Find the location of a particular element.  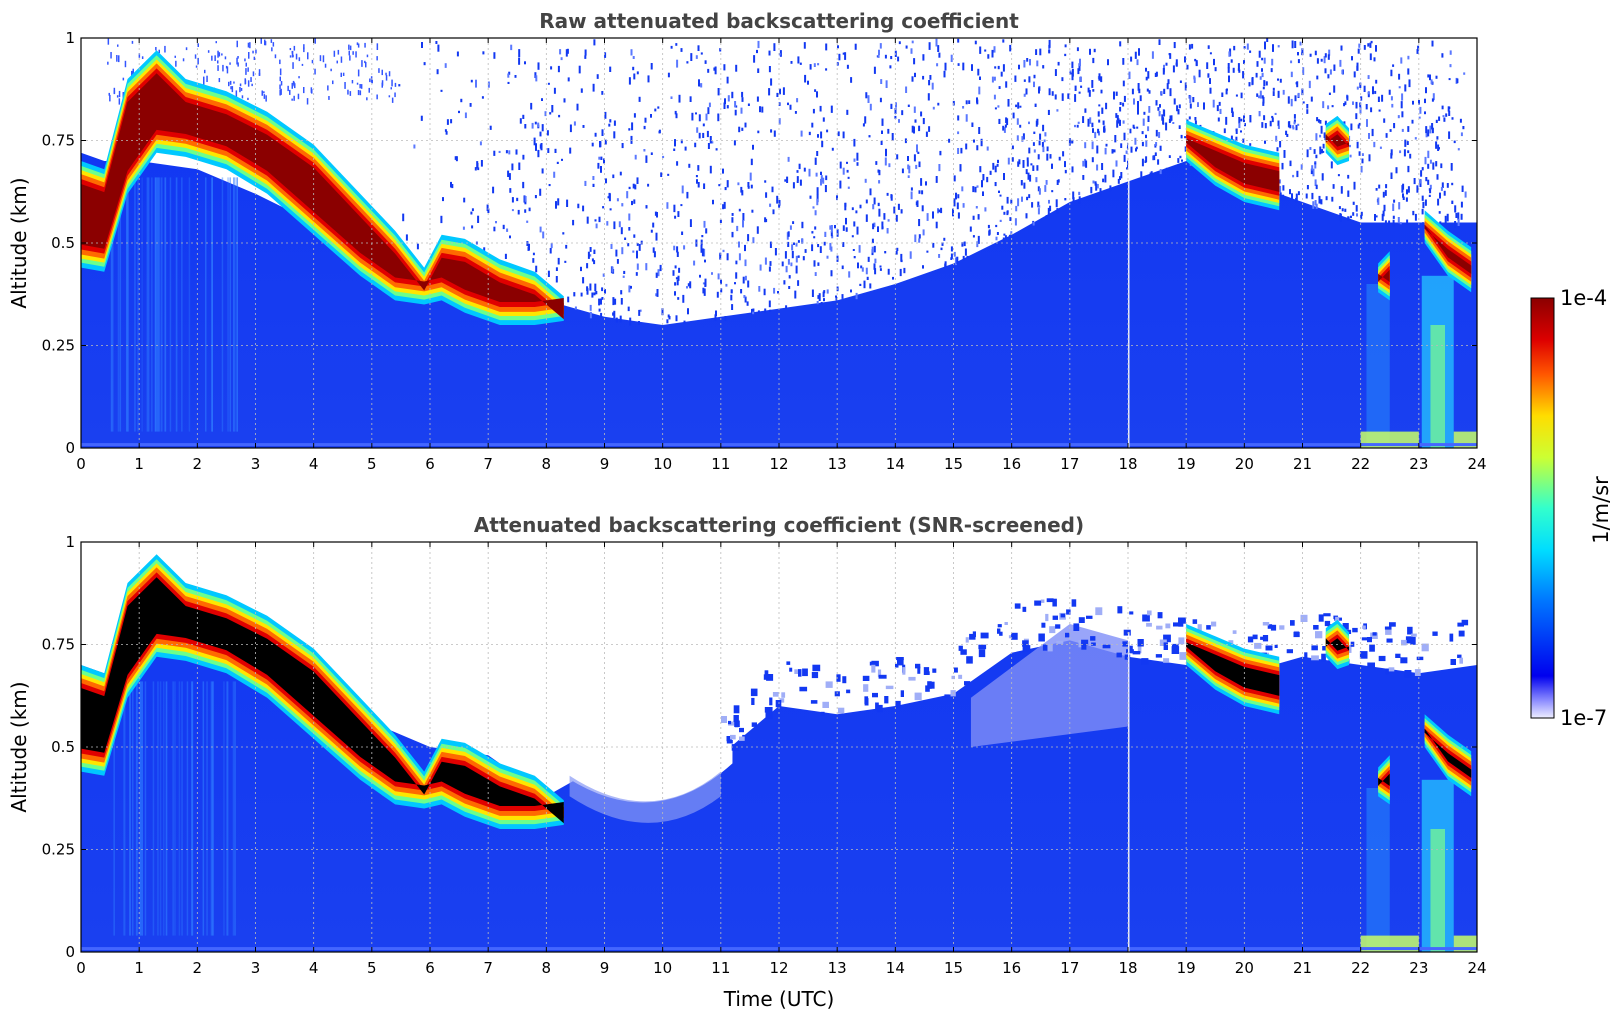

x-tick-label: 23 is located at coordinates (1418, 968).